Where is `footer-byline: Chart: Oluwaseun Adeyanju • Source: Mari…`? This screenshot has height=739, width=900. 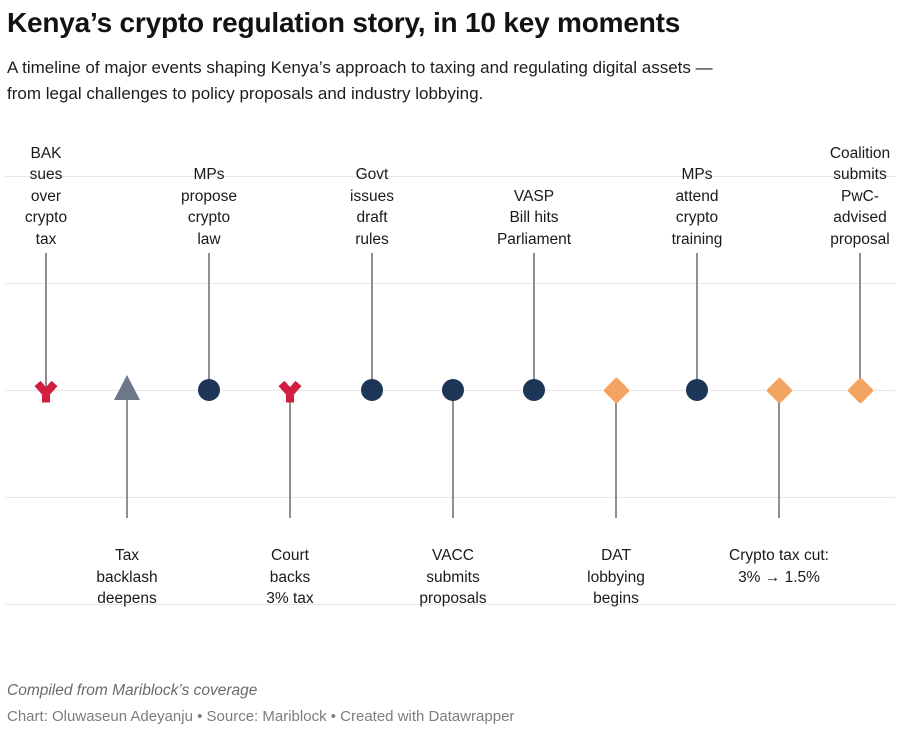
footer-byline: Chart: Oluwaseun Adeyanju • Source: Mari… is located at coordinates (261, 716).